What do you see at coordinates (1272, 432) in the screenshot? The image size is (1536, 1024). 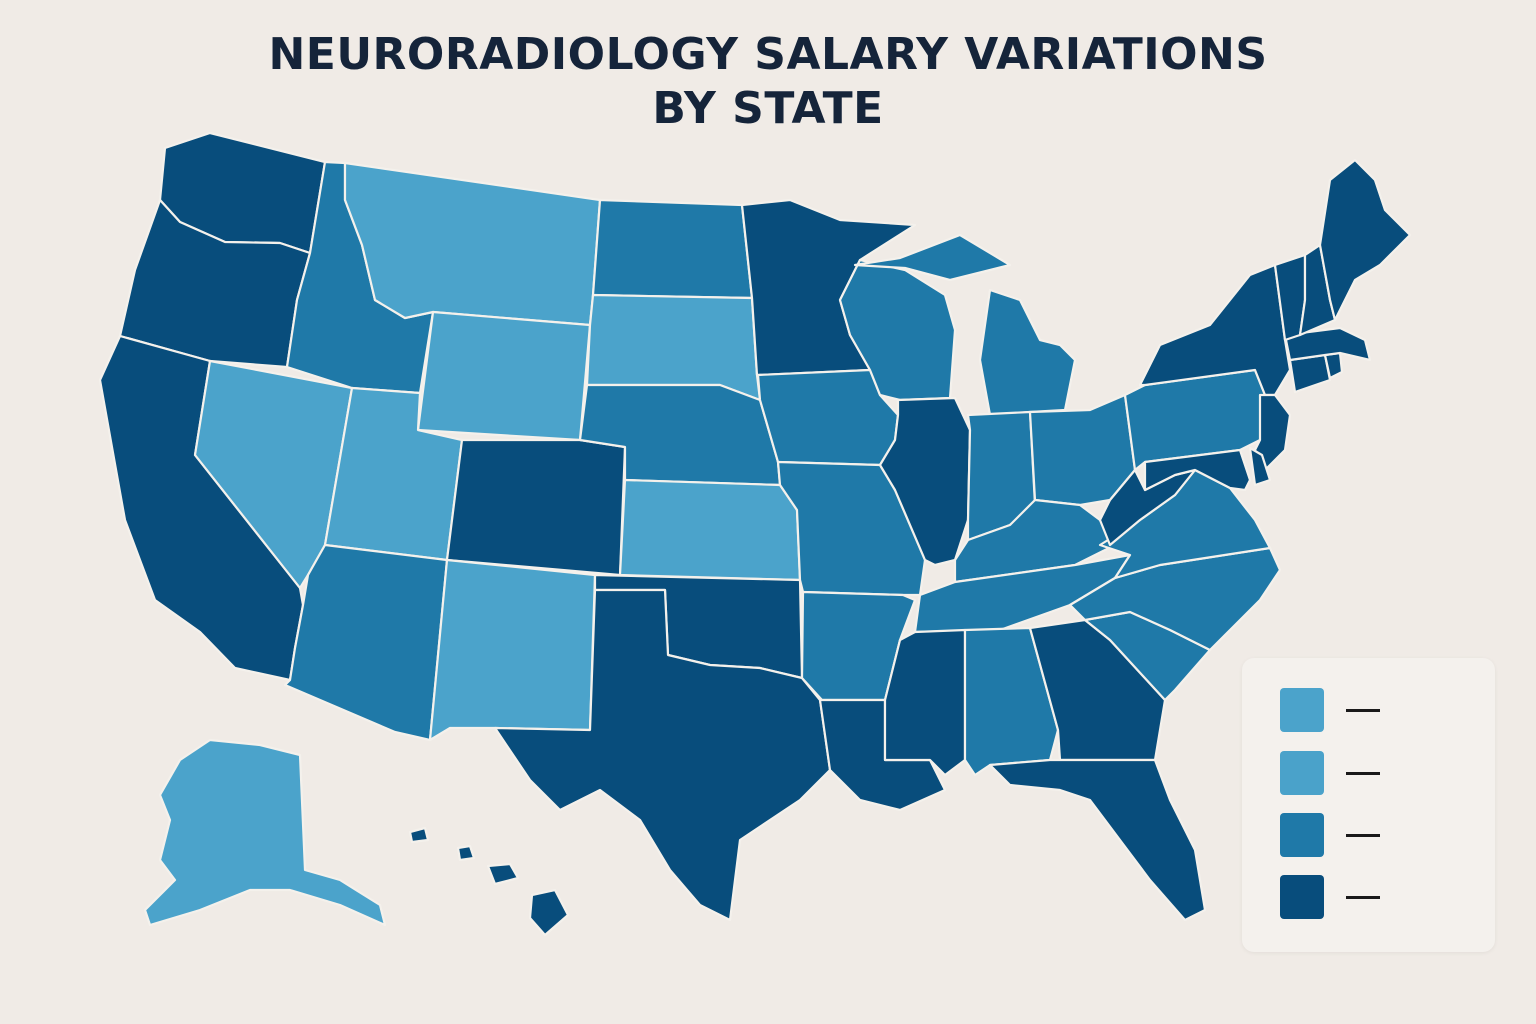 I see `state-NJ` at bounding box center [1272, 432].